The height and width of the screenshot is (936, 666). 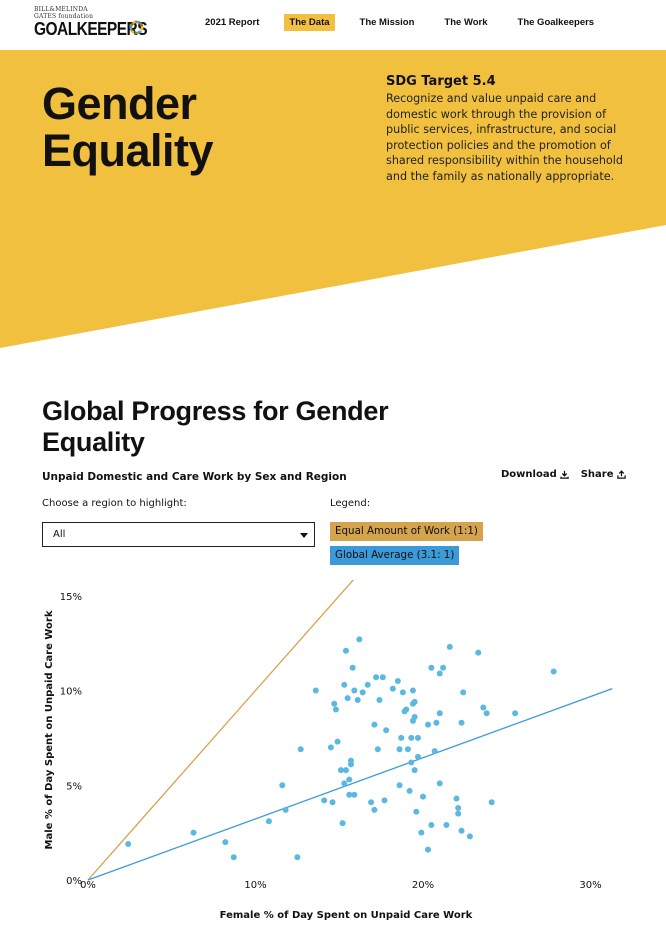 I want to click on y-tick-label: 0%, so click(x=74, y=881).